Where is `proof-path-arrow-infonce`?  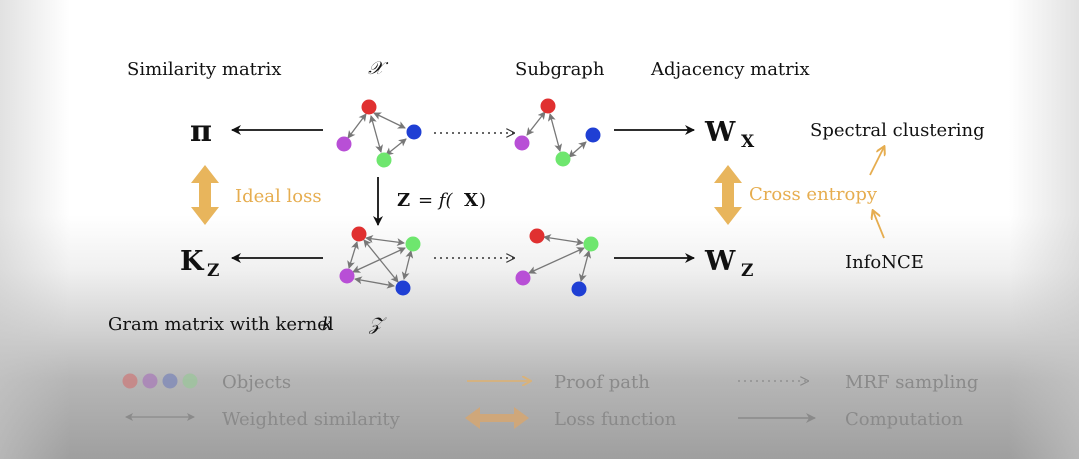
proof-path-arrow-infonce is located at coordinates (879, 225).